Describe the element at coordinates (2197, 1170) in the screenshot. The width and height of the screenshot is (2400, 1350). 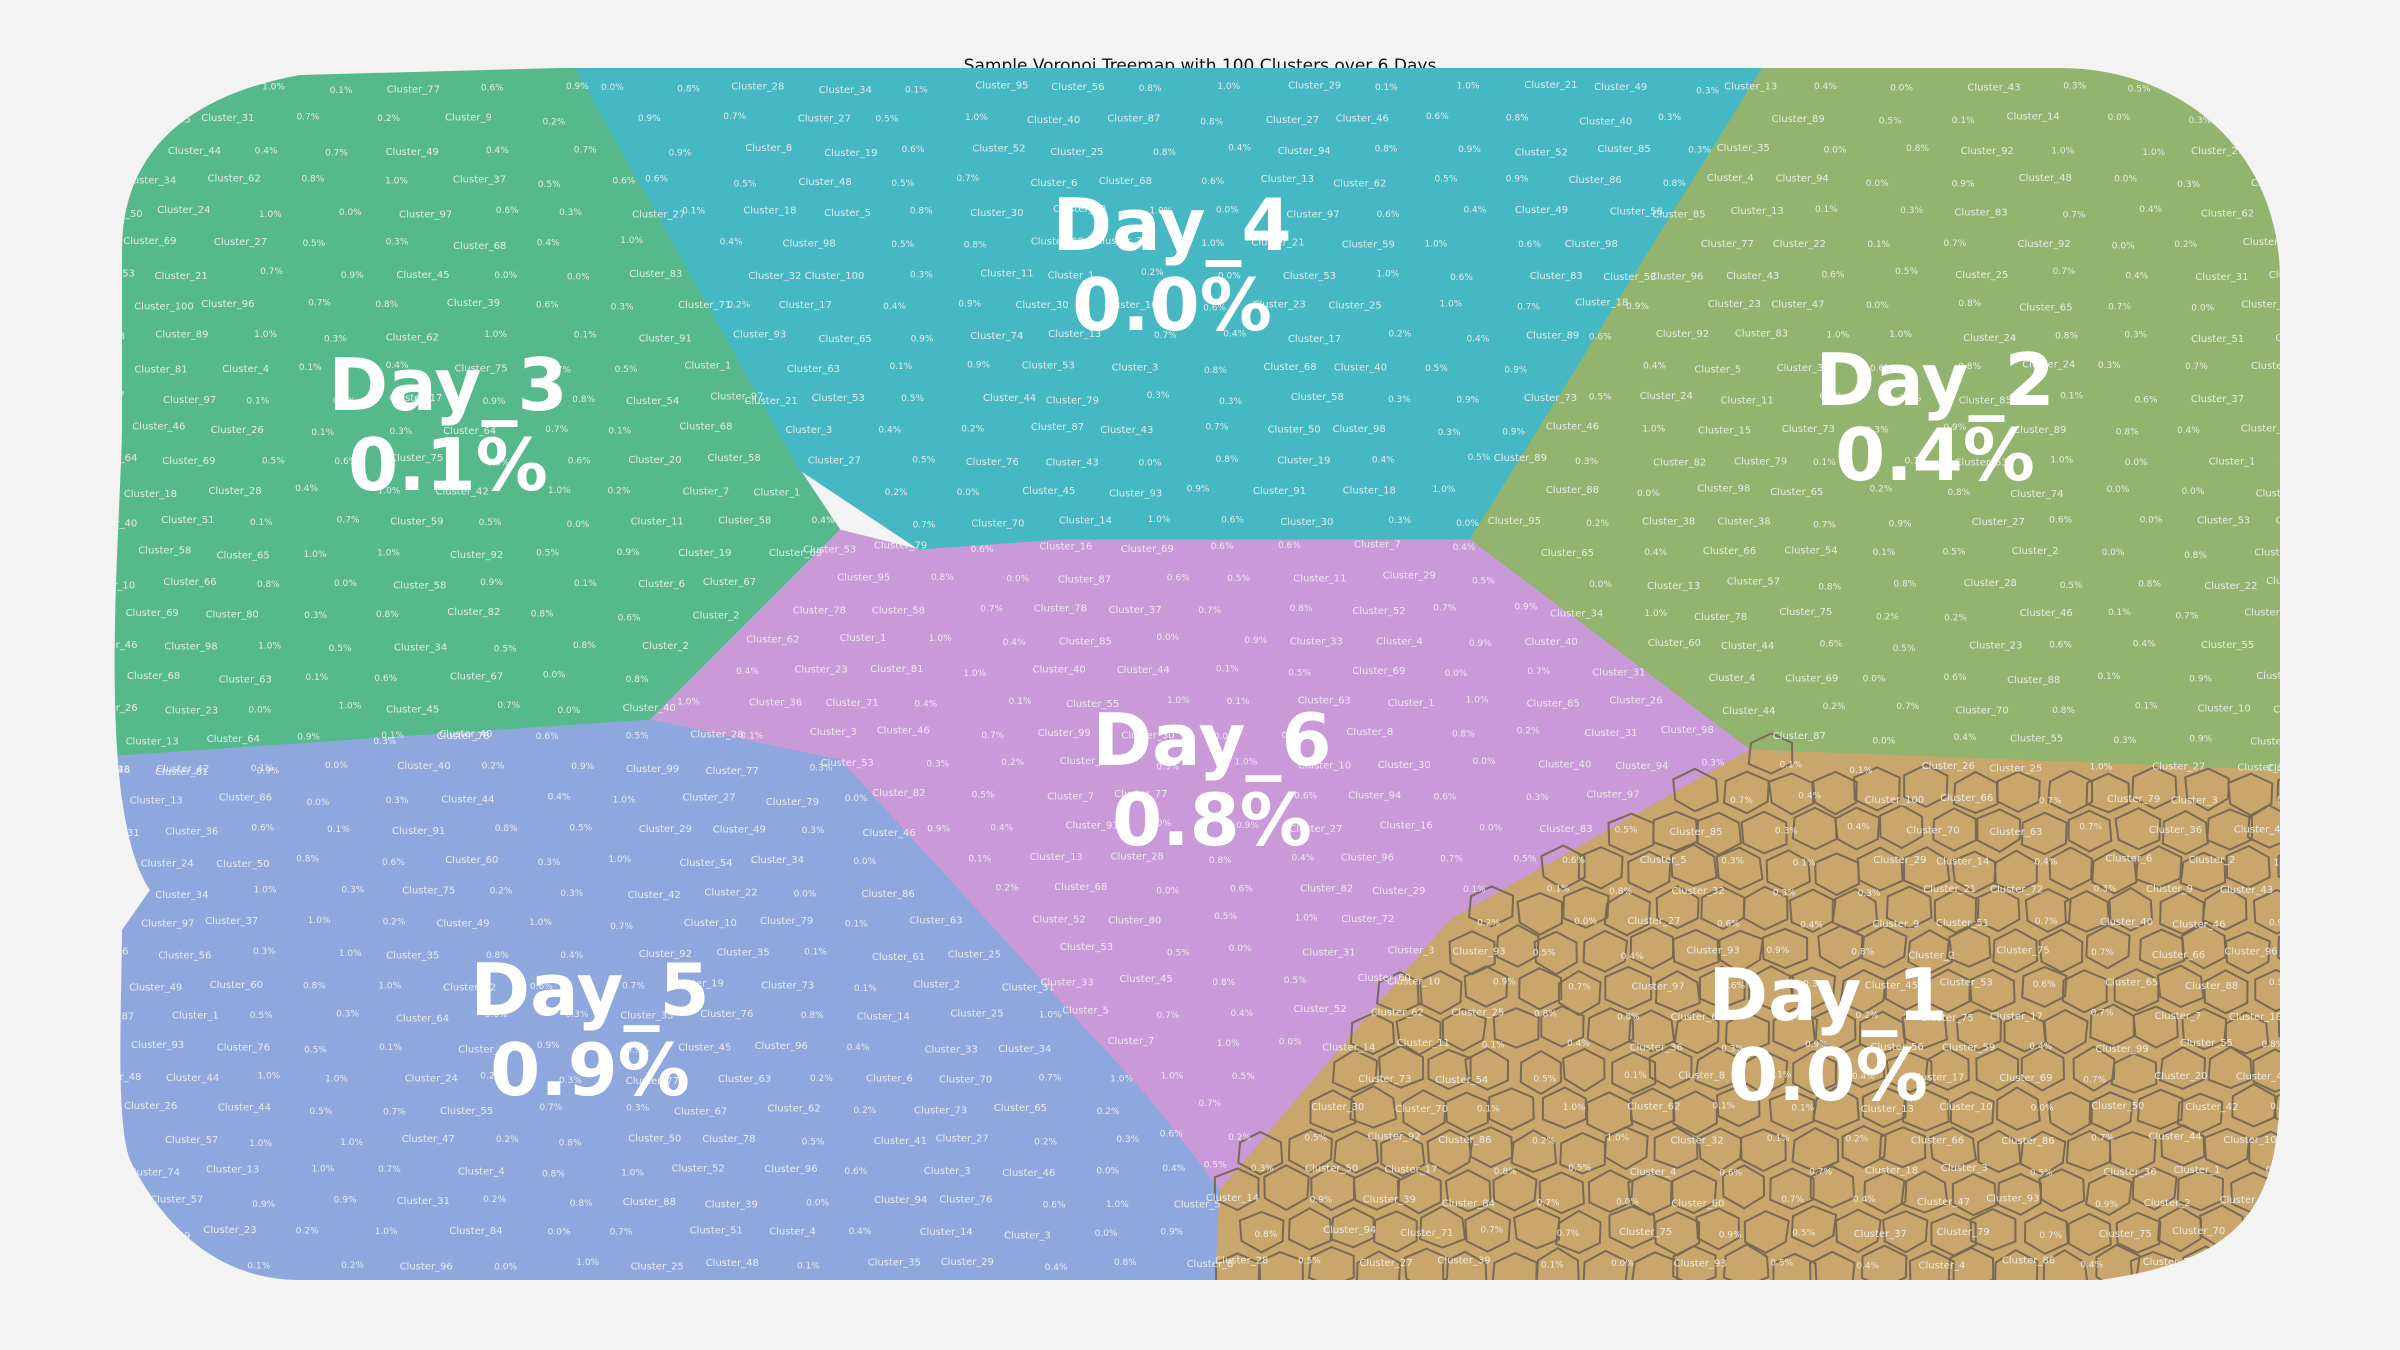
I see `leaf-cluster-label: Cluster_1` at that location.